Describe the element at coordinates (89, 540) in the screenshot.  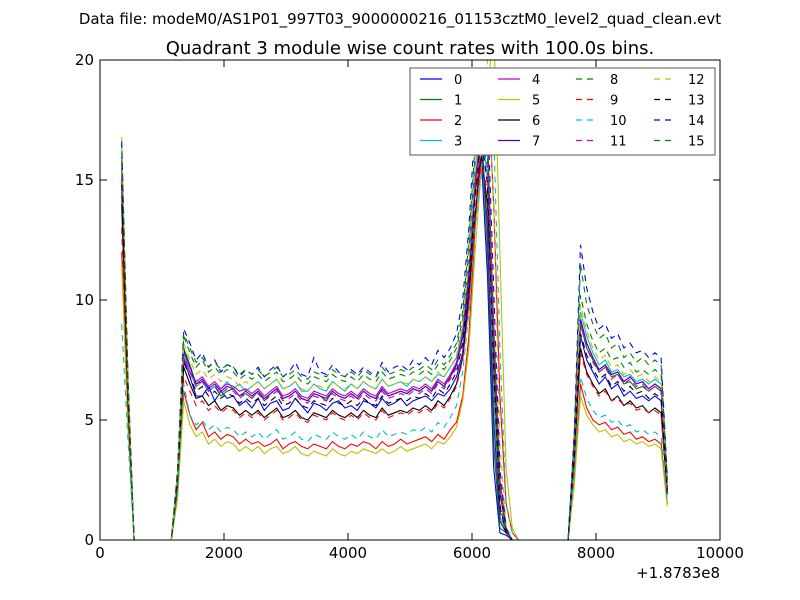
I see `y-tick-label: 0` at that location.